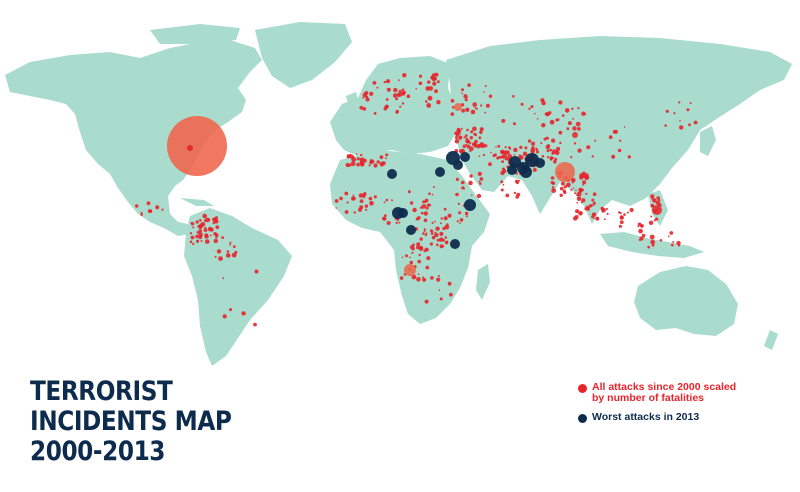 This screenshot has width=800, height=492. What do you see at coordinates (686, 301) in the screenshot?
I see `australia-landmass` at bounding box center [686, 301].